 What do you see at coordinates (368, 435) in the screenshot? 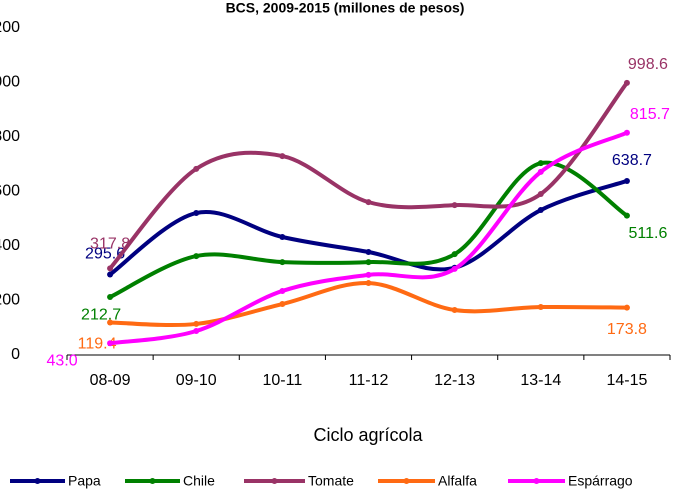
I see `x-axis-label: Ciclo agrícola` at bounding box center [368, 435].